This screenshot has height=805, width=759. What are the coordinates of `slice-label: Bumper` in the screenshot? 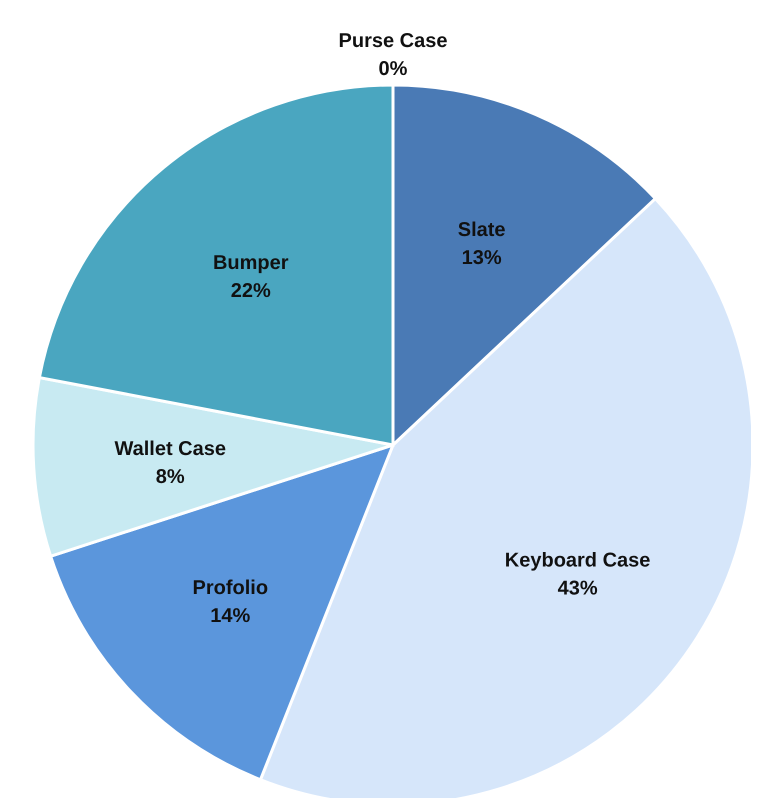 It's located at (250, 263).